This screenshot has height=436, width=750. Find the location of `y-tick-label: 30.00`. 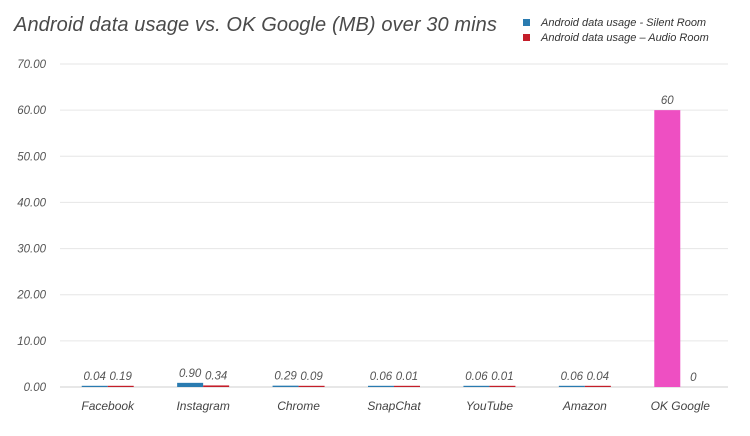

y-tick-label: 30.00 is located at coordinates (31, 250).